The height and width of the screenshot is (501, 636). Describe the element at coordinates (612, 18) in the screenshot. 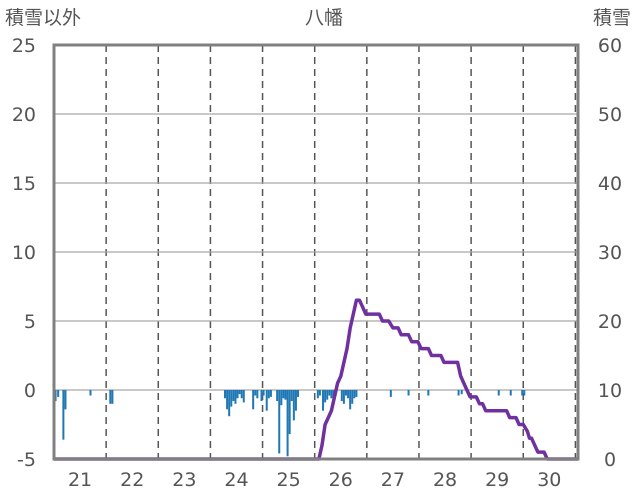

I see `right-axis-label: 積雪` at that location.